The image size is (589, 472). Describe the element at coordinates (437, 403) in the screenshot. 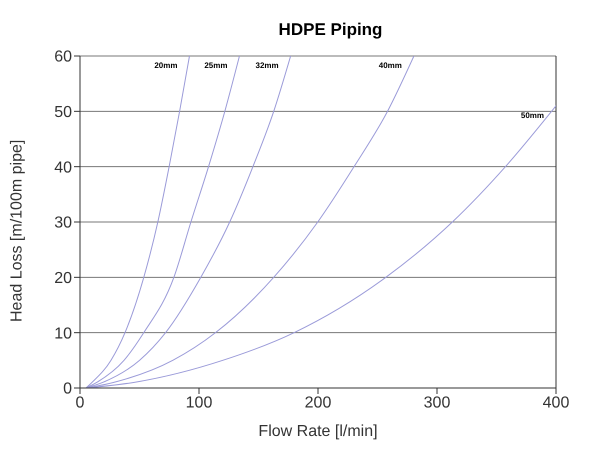

I see `x-tick-label: 300` at that location.